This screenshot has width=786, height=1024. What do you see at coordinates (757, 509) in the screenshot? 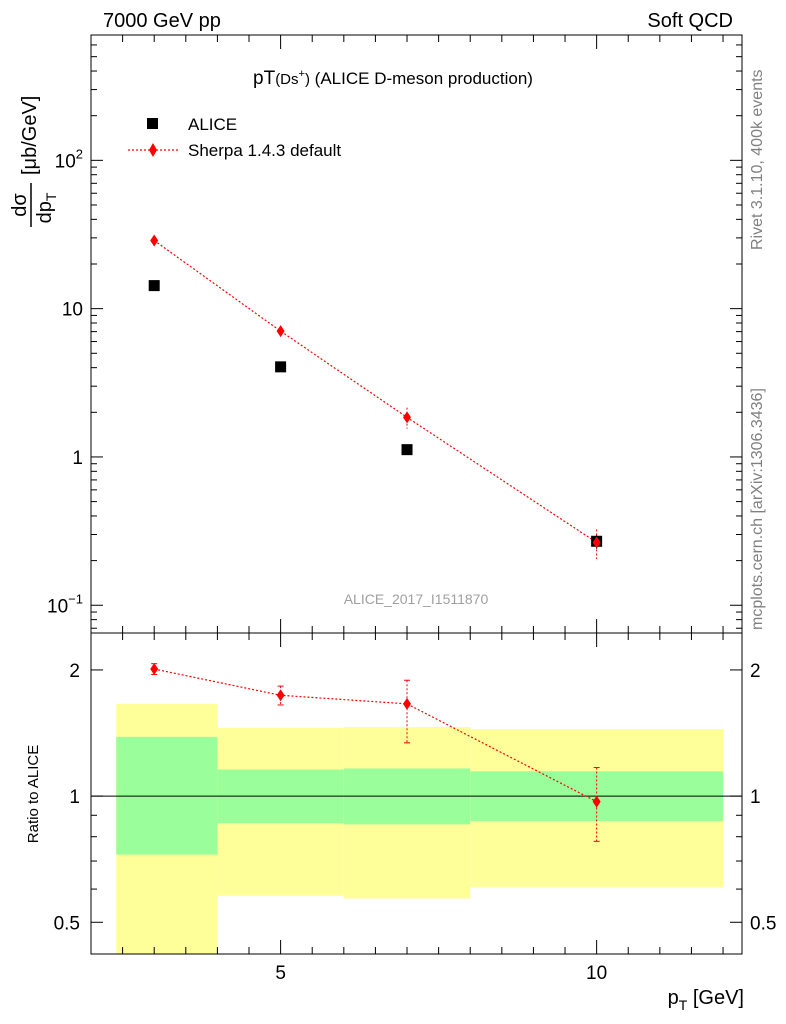
I see `mcplots-label: mcplots.cern.ch [arXiv:1306.3436]` at bounding box center [757, 509].